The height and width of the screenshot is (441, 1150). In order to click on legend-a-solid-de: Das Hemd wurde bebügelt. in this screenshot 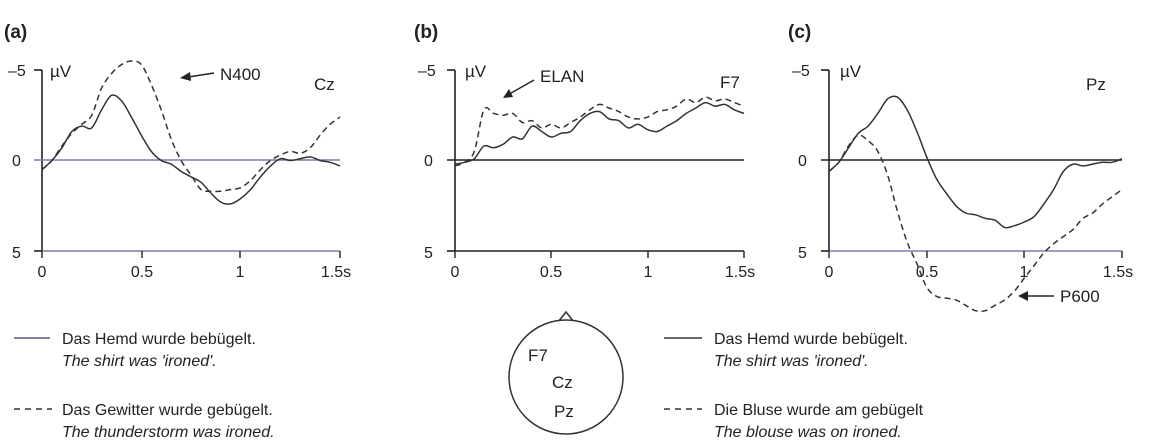, I will do `click(159, 339)`.